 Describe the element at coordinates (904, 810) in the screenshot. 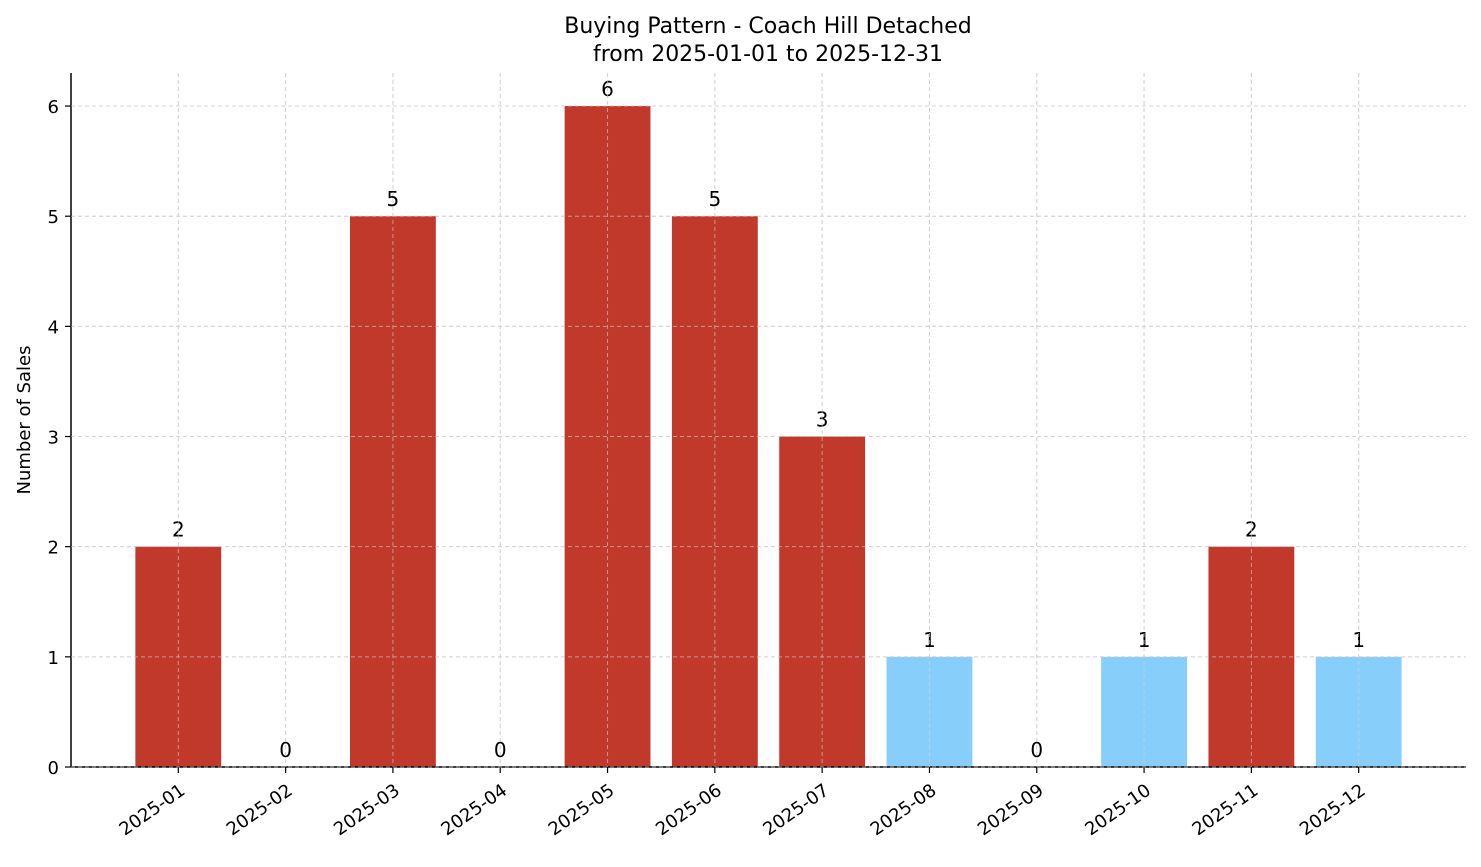

I see `x-tick-label: 2025-08` at that location.